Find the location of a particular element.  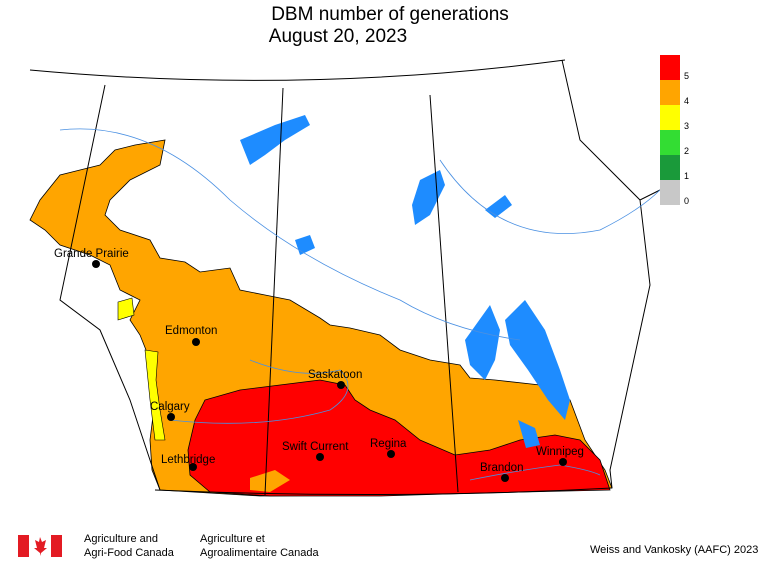

map-subtitle: August 20, 2023 is located at coordinates (338, 36).